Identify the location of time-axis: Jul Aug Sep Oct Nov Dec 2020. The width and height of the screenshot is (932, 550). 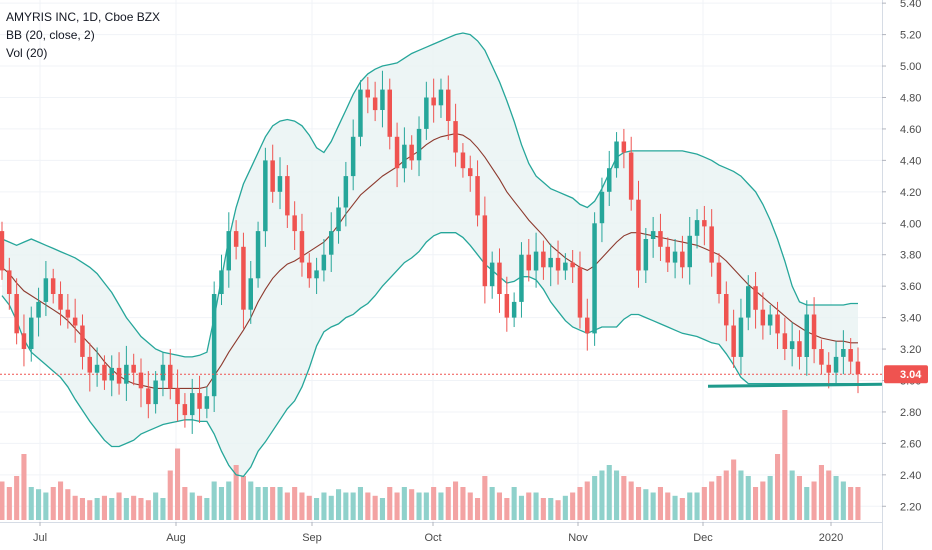
(441, 533).